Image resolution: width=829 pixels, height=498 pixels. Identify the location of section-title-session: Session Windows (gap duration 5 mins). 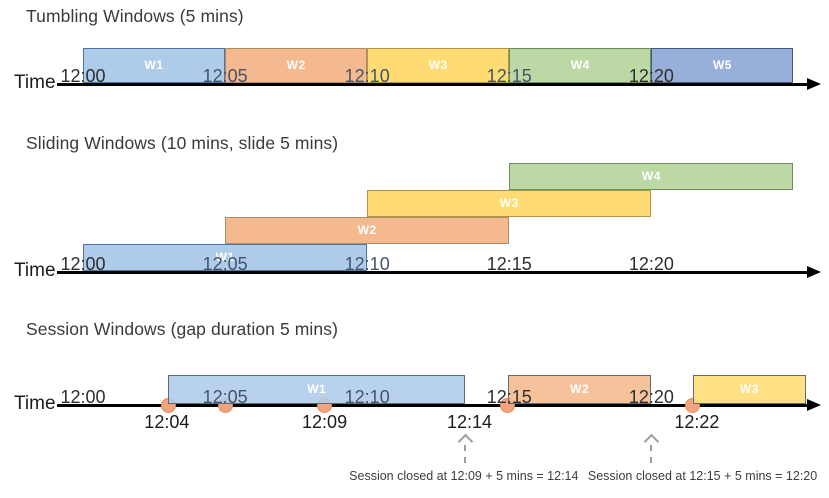
(182, 329).